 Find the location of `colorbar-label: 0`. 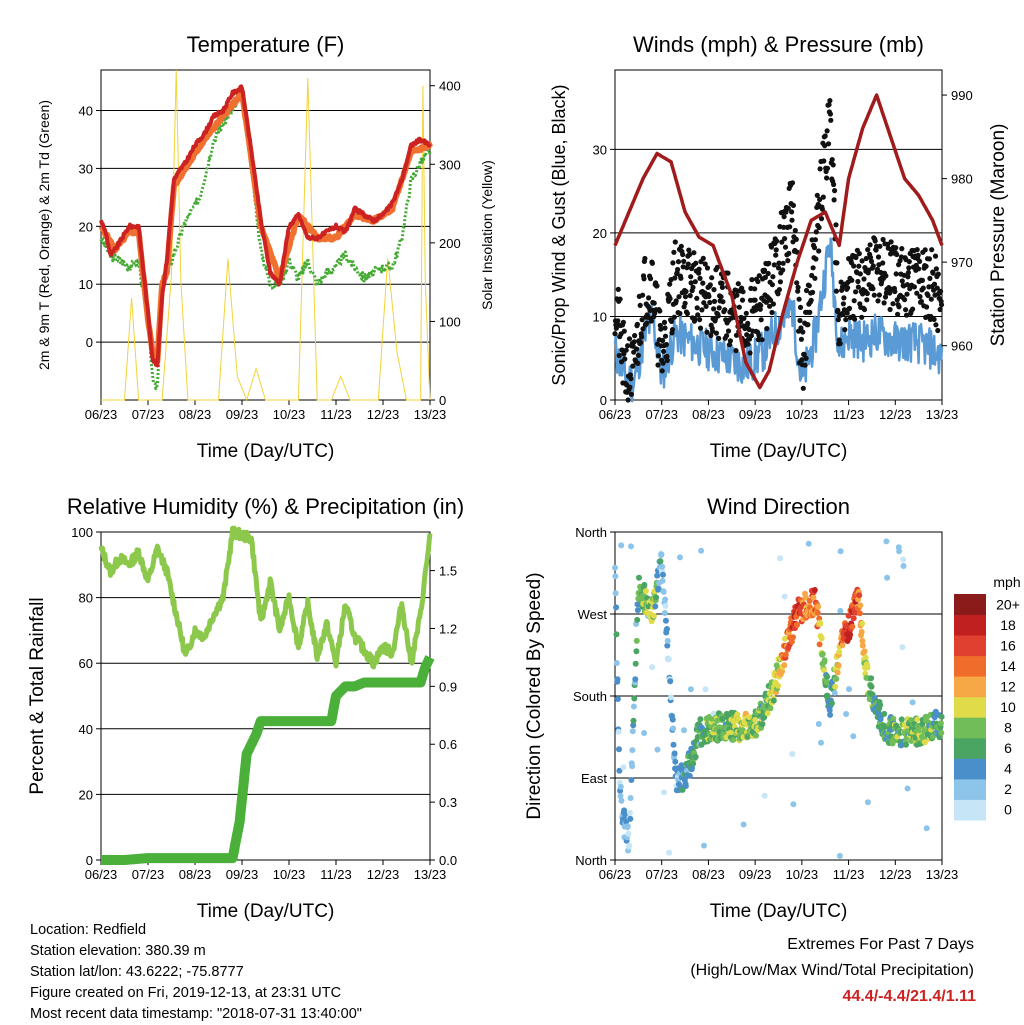

colorbar-label: 0 is located at coordinates (1008, 810).